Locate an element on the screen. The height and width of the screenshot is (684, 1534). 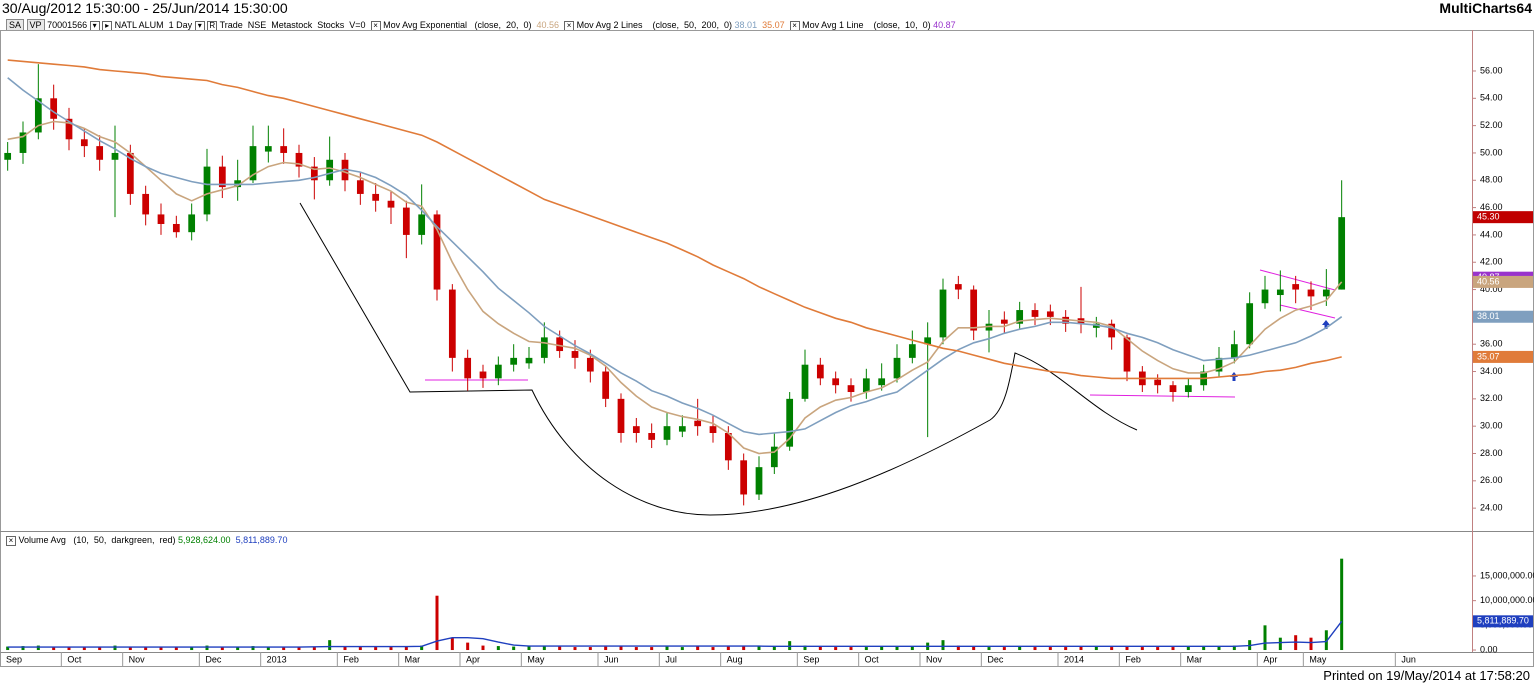
x-tick-label: Jun is located at coordinates (1408, 659).